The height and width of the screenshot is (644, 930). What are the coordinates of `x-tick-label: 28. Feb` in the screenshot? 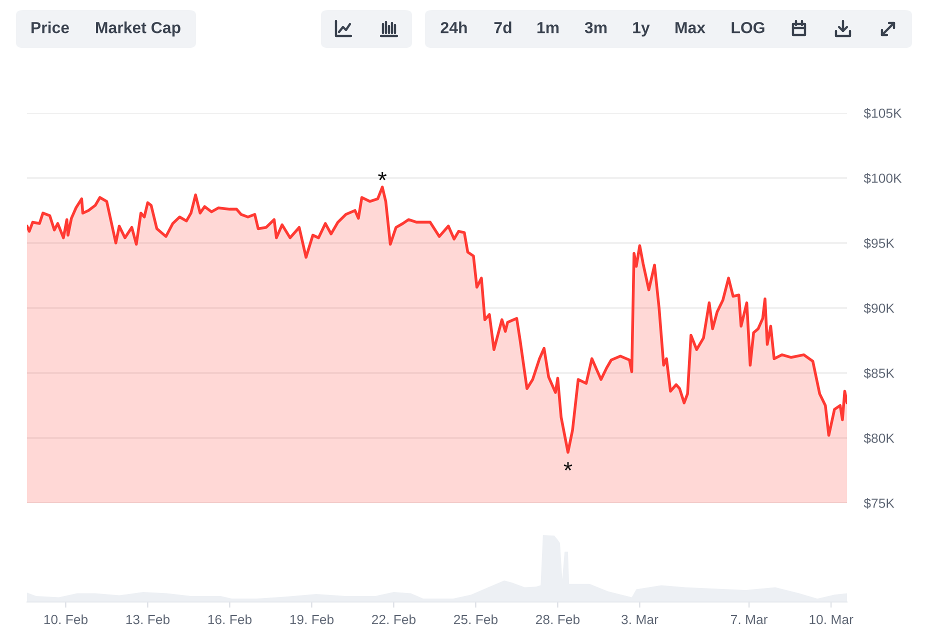 It's located at (558, 619).